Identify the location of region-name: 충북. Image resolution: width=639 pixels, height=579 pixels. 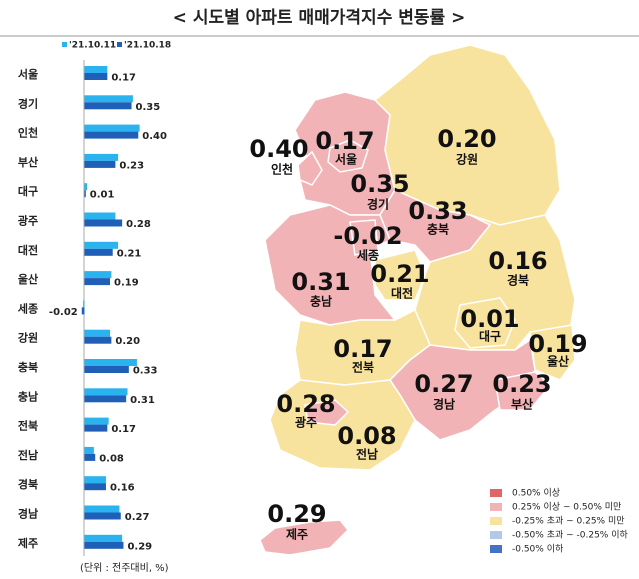
(438, 229).